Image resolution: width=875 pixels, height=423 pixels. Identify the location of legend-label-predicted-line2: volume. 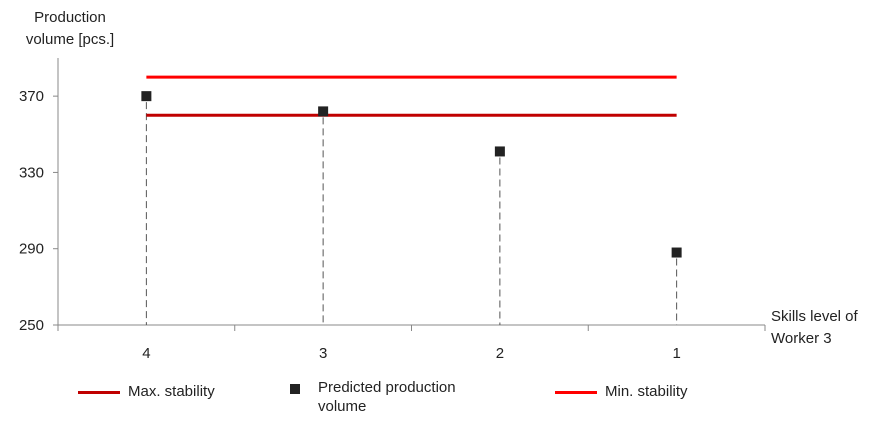
(342, 406).